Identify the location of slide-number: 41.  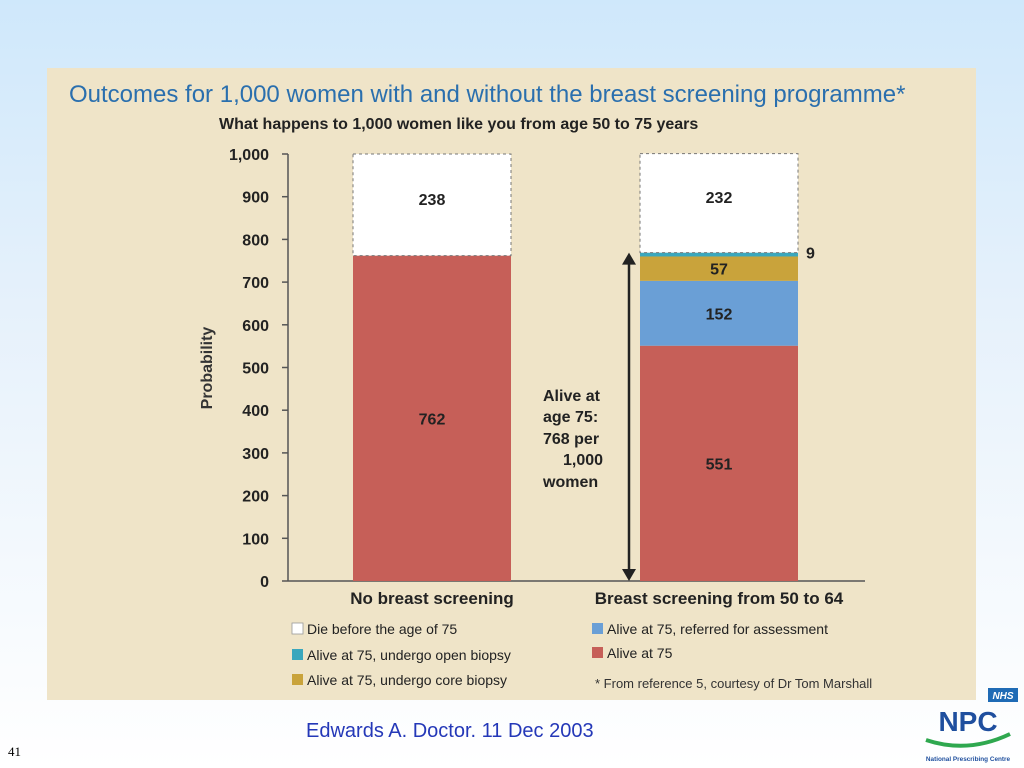
(14, 751).